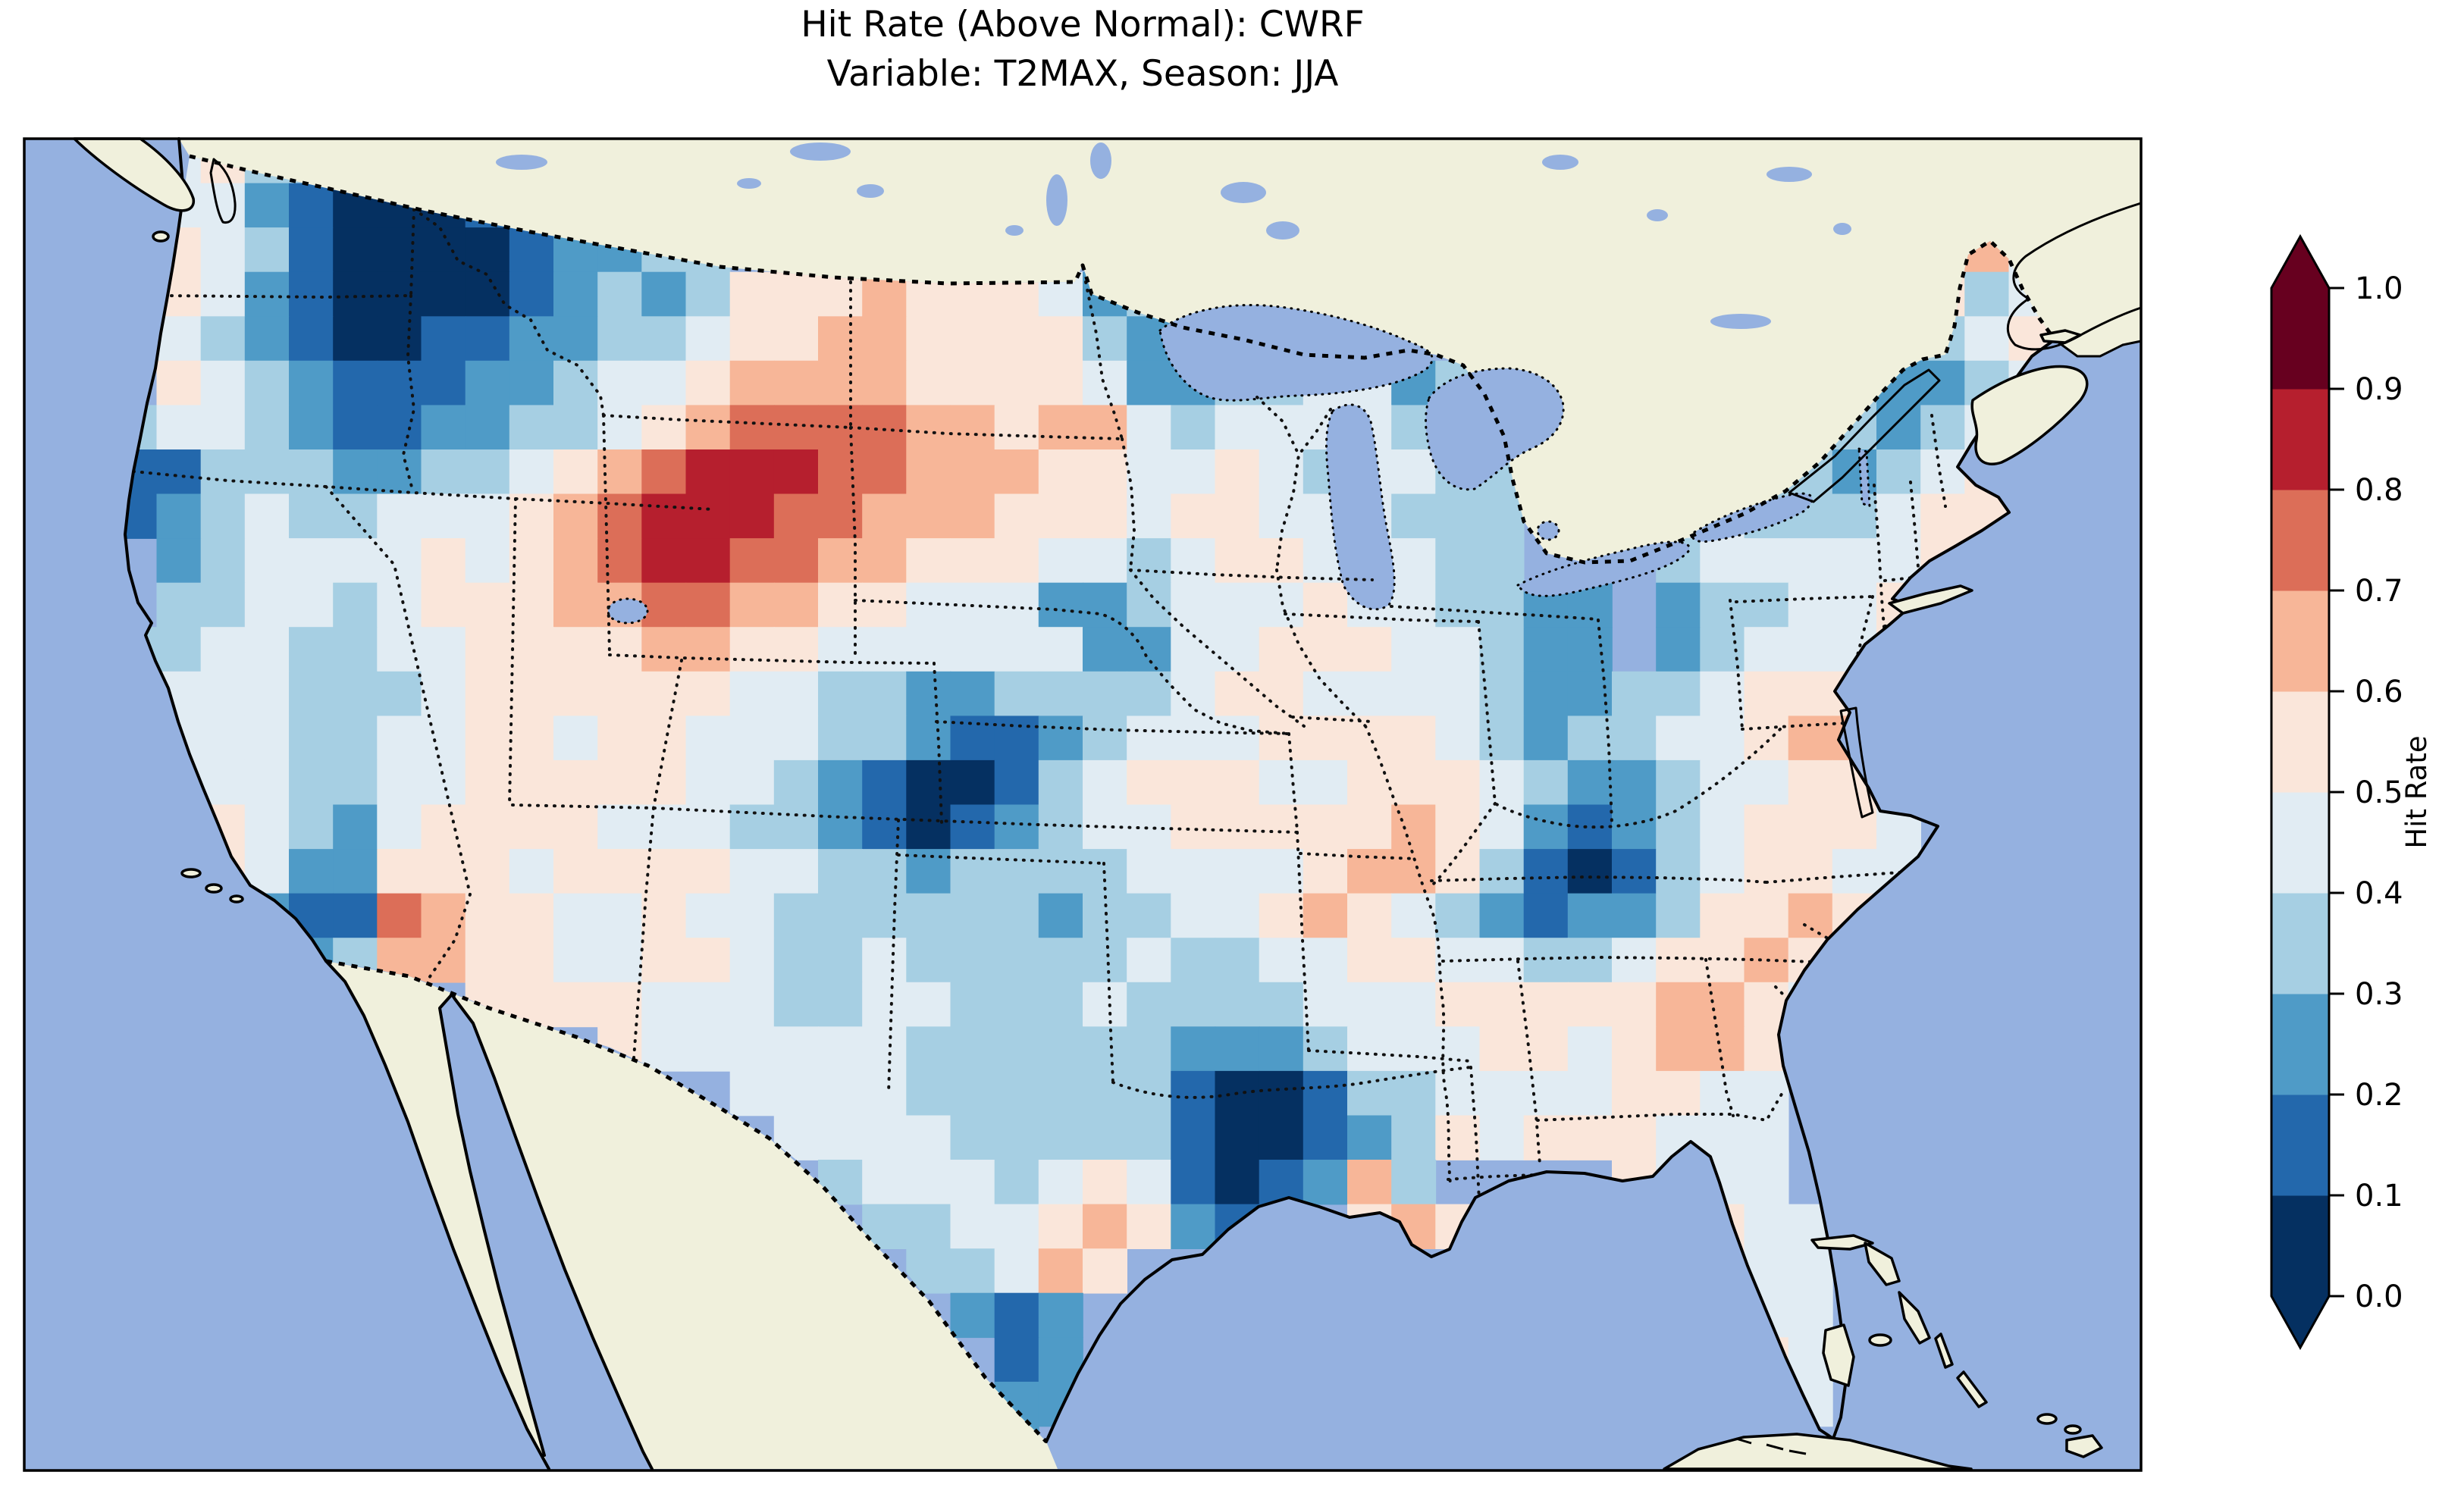 The width and height of the screenshot is (2464, 1497). What do you see at coordinates (2098, 348) in the screenshot?
I see `atlantic-canada-coastline` at bounding box center [2098, 348].